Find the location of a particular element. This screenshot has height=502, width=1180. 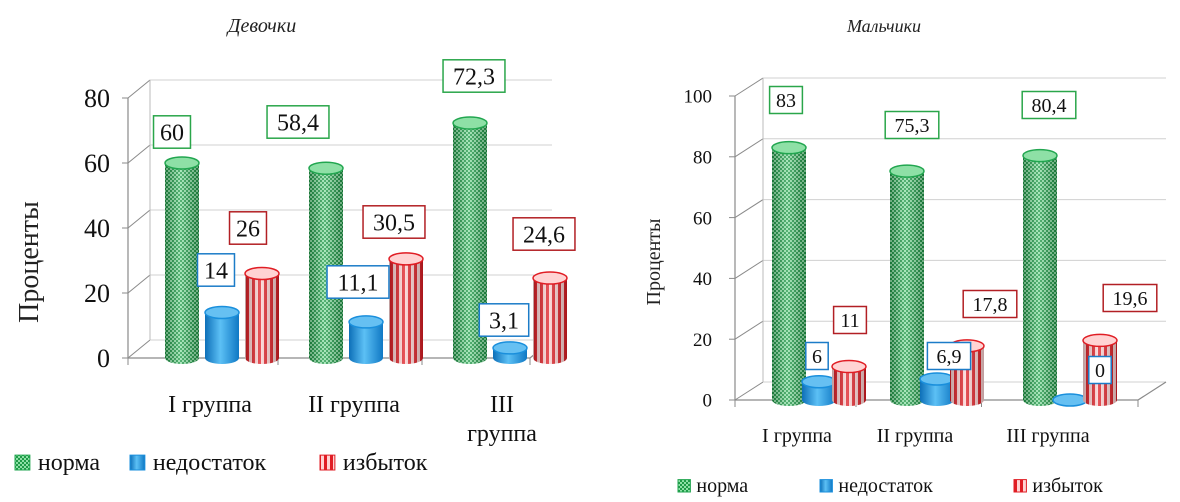

data-label-norm-3: 80,4 is located at coordinates (1049, 105).